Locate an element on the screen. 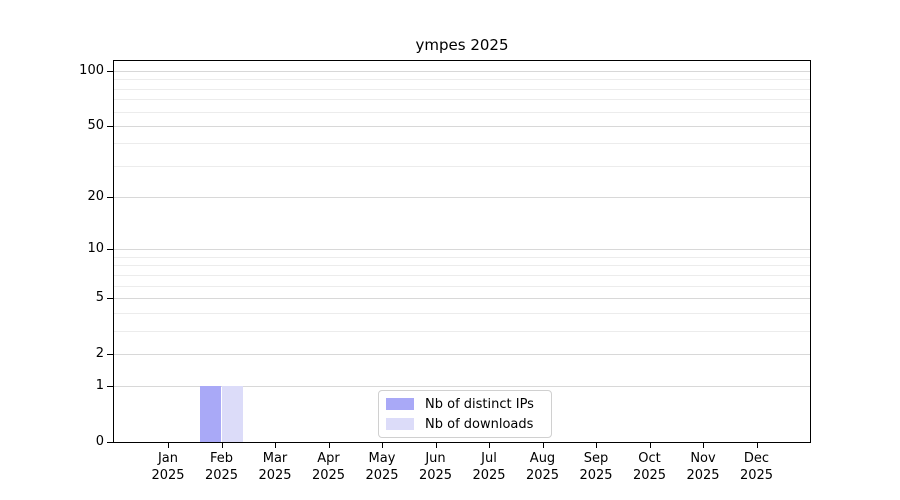 This screenshot has width=900, height=500. x-axis-tick-label: Jul 2025 is located at coordinates (489, 467).